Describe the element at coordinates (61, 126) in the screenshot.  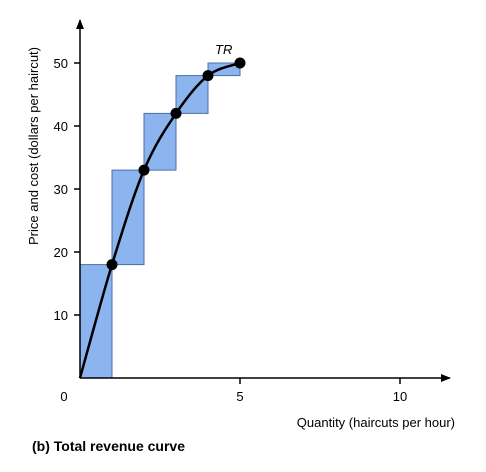
I see `y-tick-label: 40` at that location.